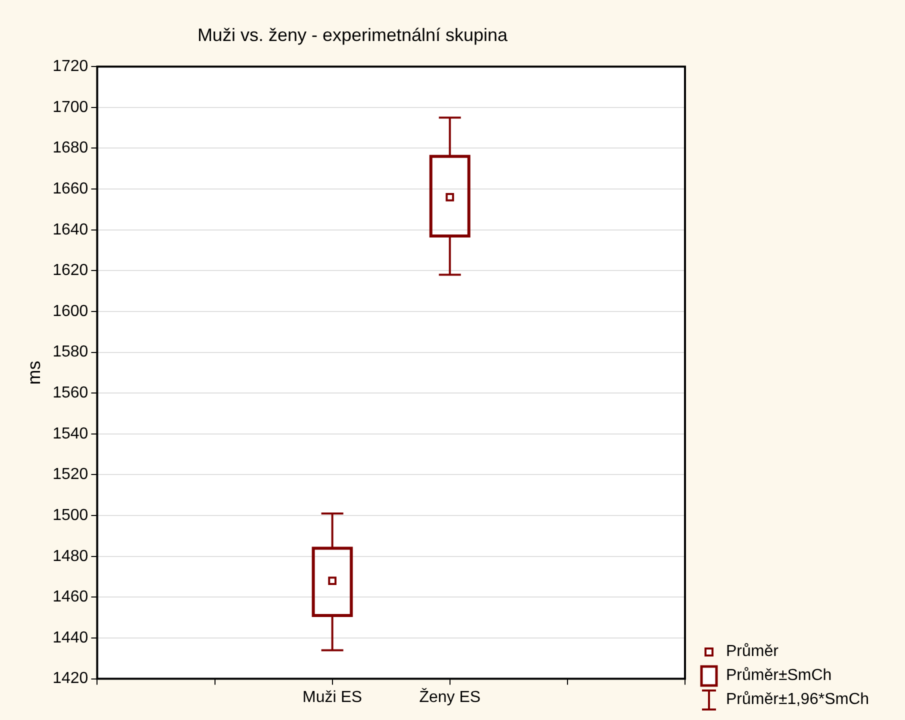 The height and width of the screenshot is (720, 905). What do you see at coordinates (70, 148) in the screenshot?
I see `y-tick-label: 1680` at bounding box center [70, 148].